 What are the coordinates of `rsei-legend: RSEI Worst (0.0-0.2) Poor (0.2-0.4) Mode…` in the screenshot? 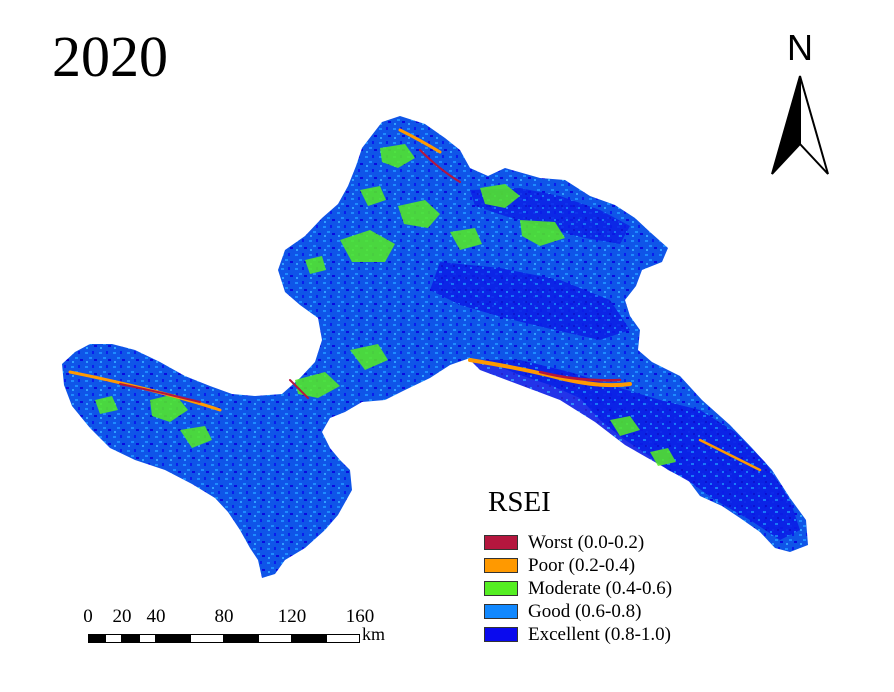 It's located at (578, 567).